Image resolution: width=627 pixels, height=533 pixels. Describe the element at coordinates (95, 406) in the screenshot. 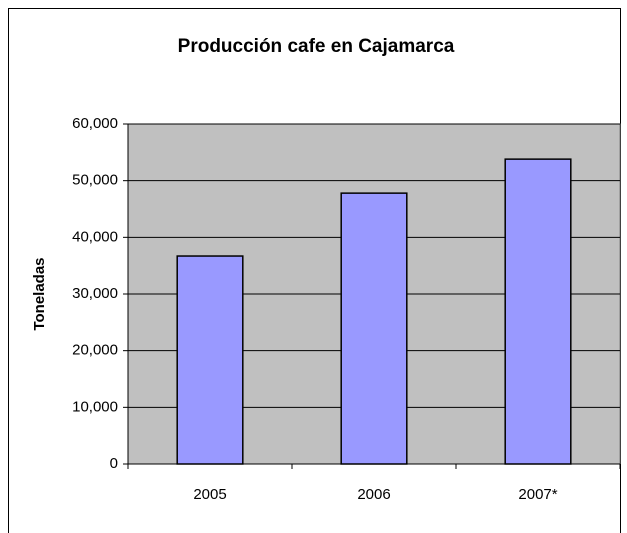

I see `y-tick-label: 10,000` at that location.